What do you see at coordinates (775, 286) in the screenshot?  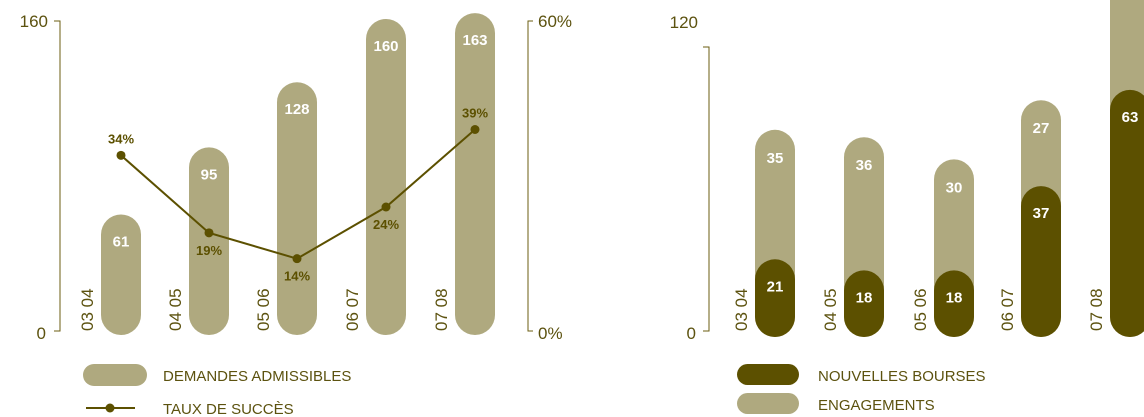 I see `bar-label-nouvelles-03-04: 21` at bounding box center [775, 286].